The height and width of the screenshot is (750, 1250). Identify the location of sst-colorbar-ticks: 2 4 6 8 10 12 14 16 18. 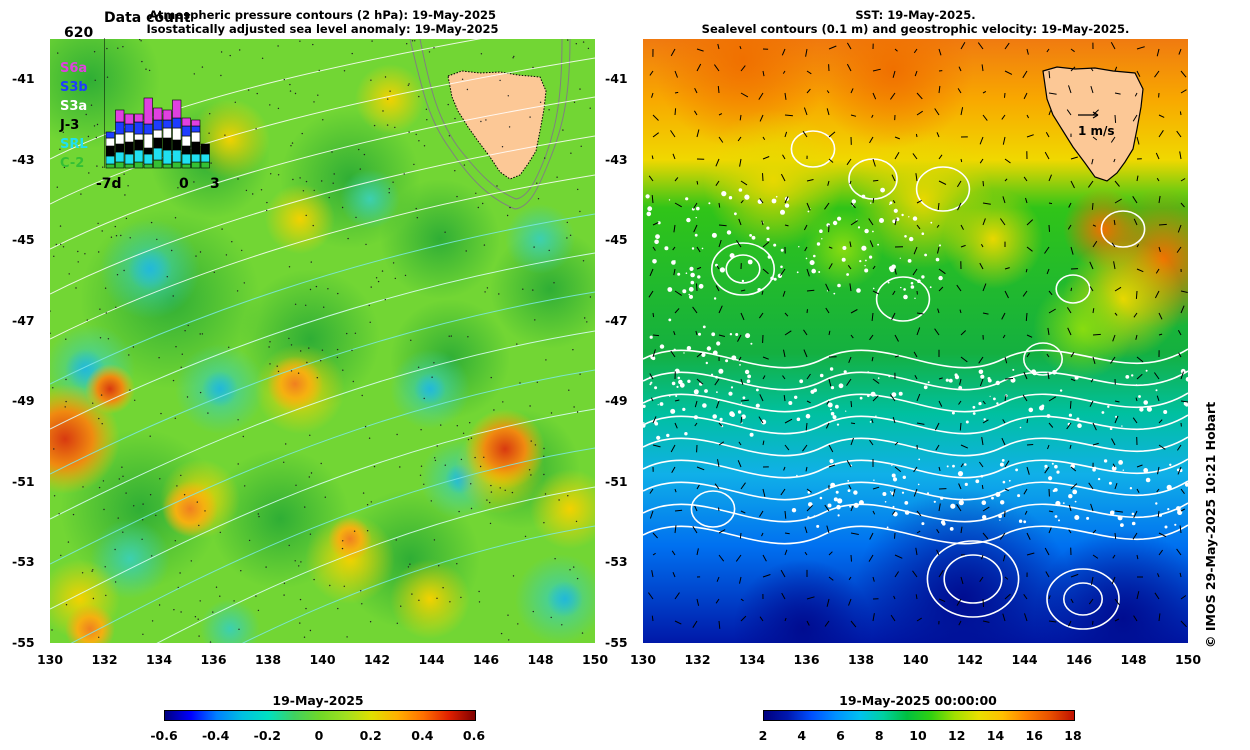
(920, 736).